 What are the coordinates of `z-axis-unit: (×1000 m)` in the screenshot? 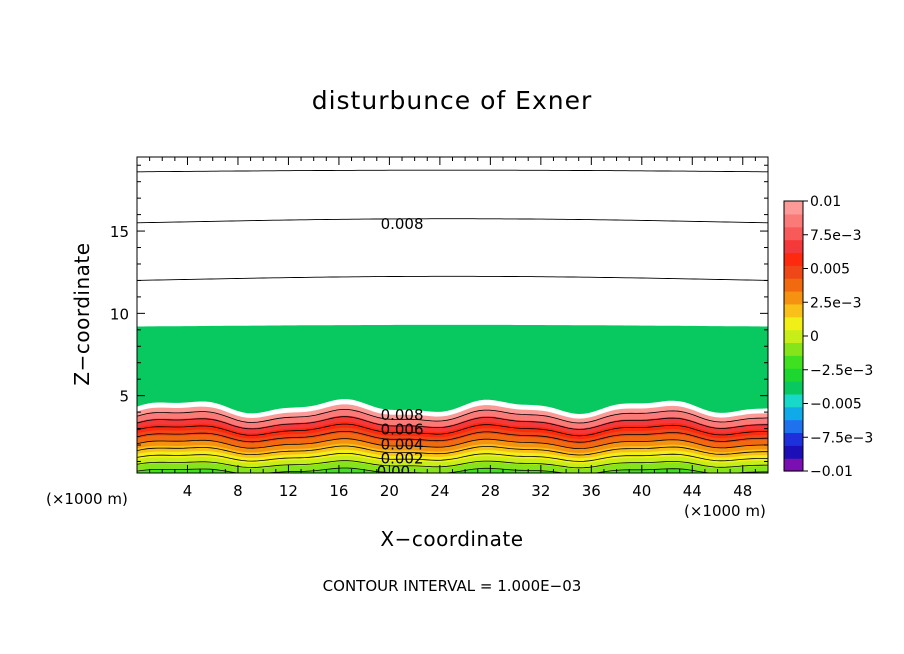 It's located at (87, 499).